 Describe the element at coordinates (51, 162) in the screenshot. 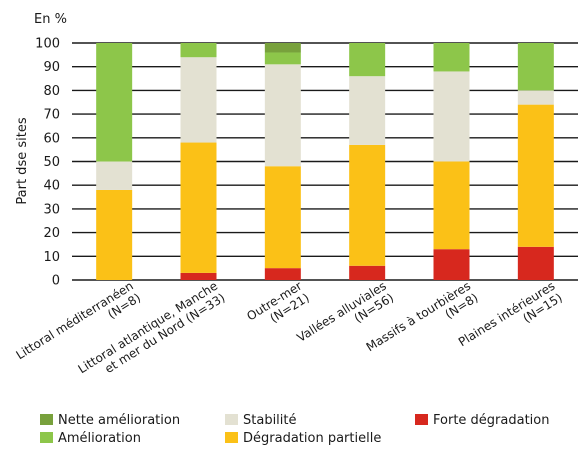

I see `y-tick-label-50: 50` at that location.